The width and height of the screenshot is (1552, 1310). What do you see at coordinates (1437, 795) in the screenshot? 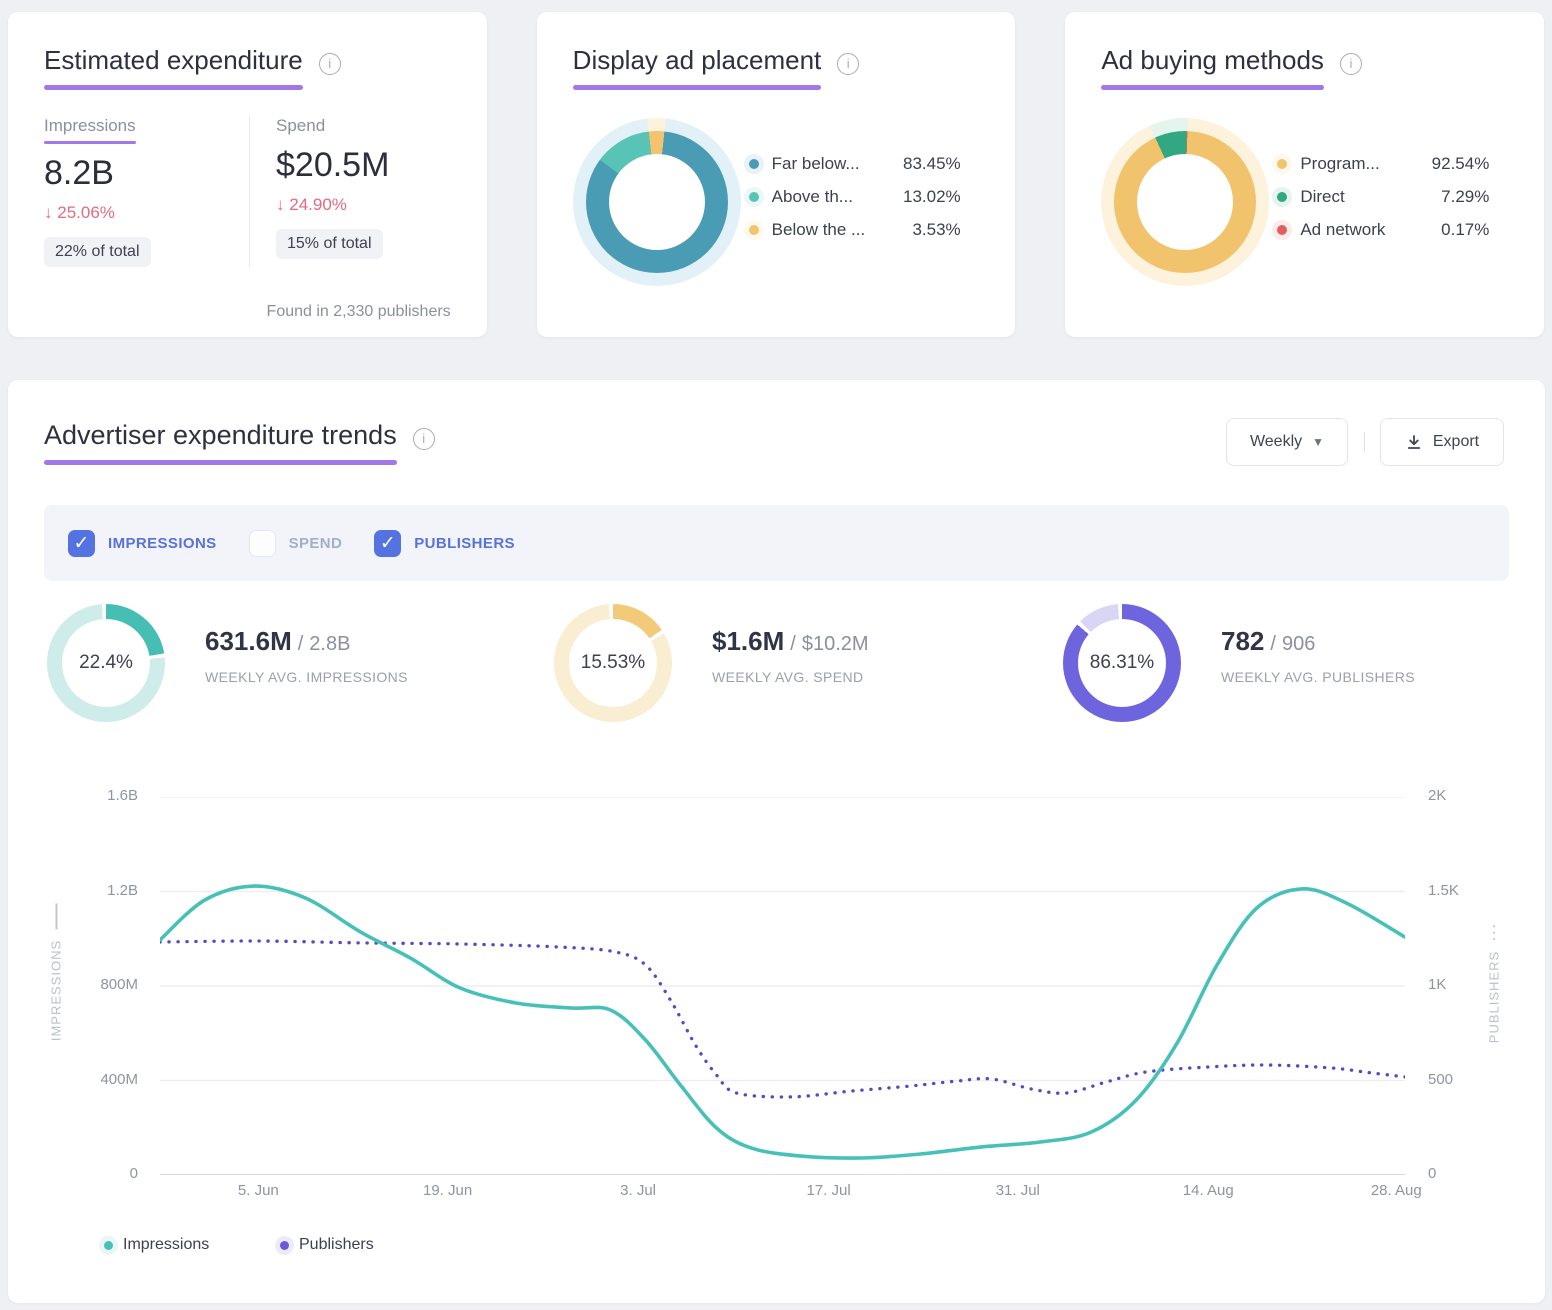
I see `right-axis-tick: 2K` at bounding box center [1437, 795].